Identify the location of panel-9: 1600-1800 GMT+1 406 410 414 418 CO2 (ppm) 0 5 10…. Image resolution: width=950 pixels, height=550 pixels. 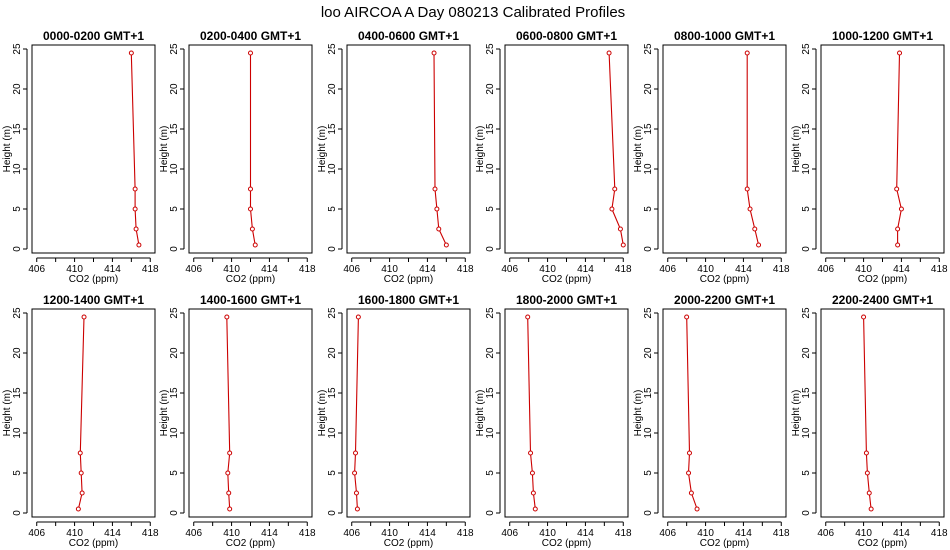
(395, 421).